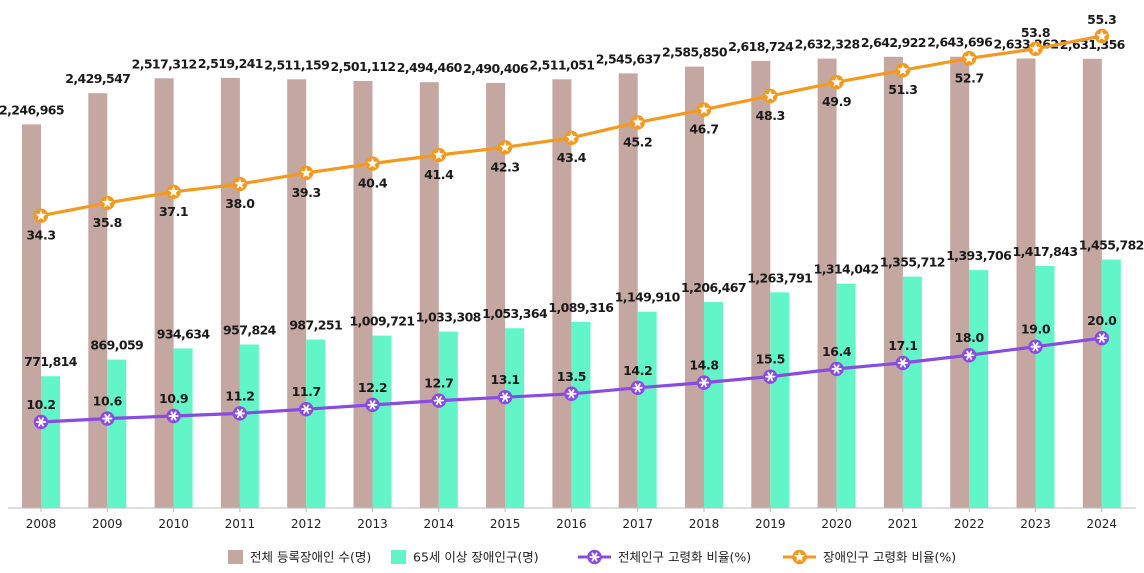  I want to click on x-tick-label: 2021, so click(903, 524).